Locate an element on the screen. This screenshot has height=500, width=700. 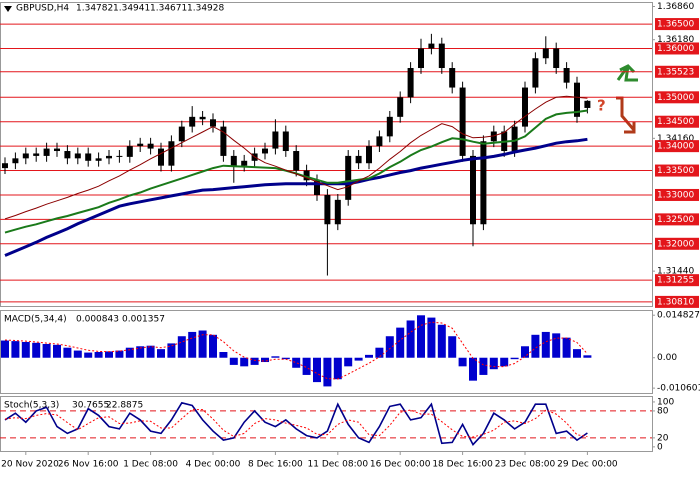
level-label: 1.34000 is located at coordinates (675, 147).